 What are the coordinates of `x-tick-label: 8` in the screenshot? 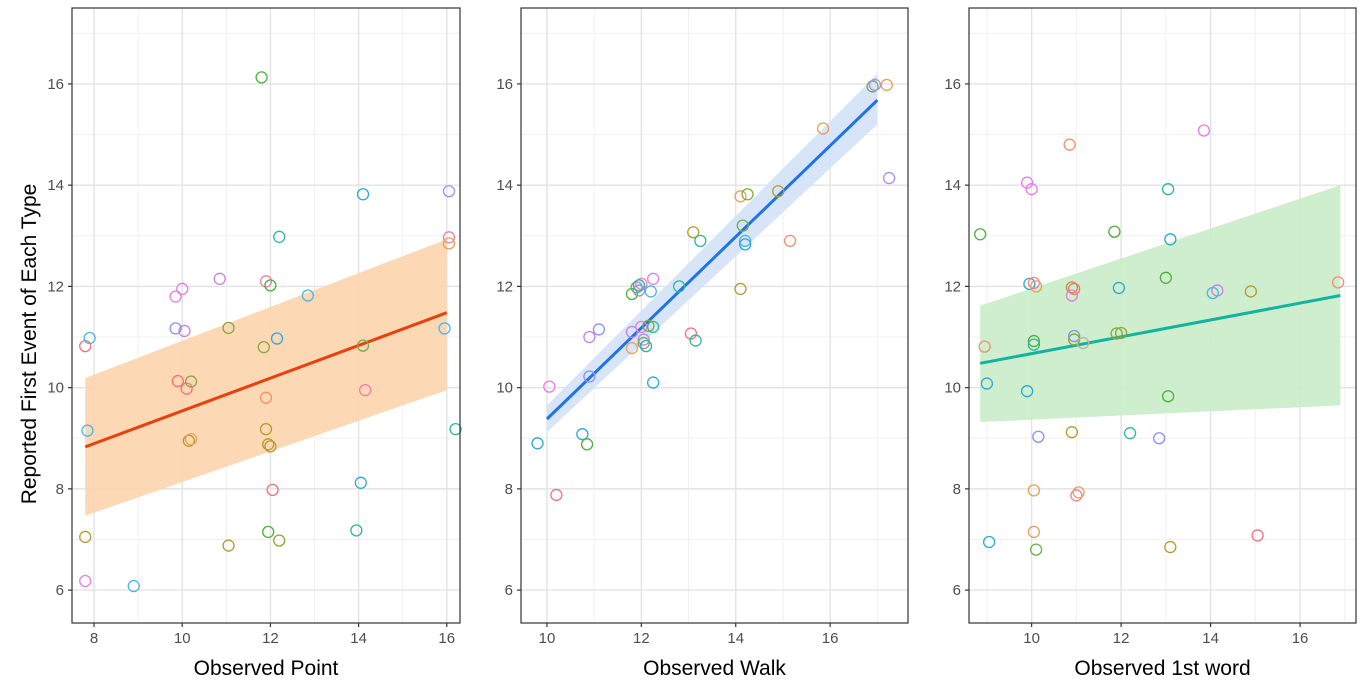 It's located at (94, 638).